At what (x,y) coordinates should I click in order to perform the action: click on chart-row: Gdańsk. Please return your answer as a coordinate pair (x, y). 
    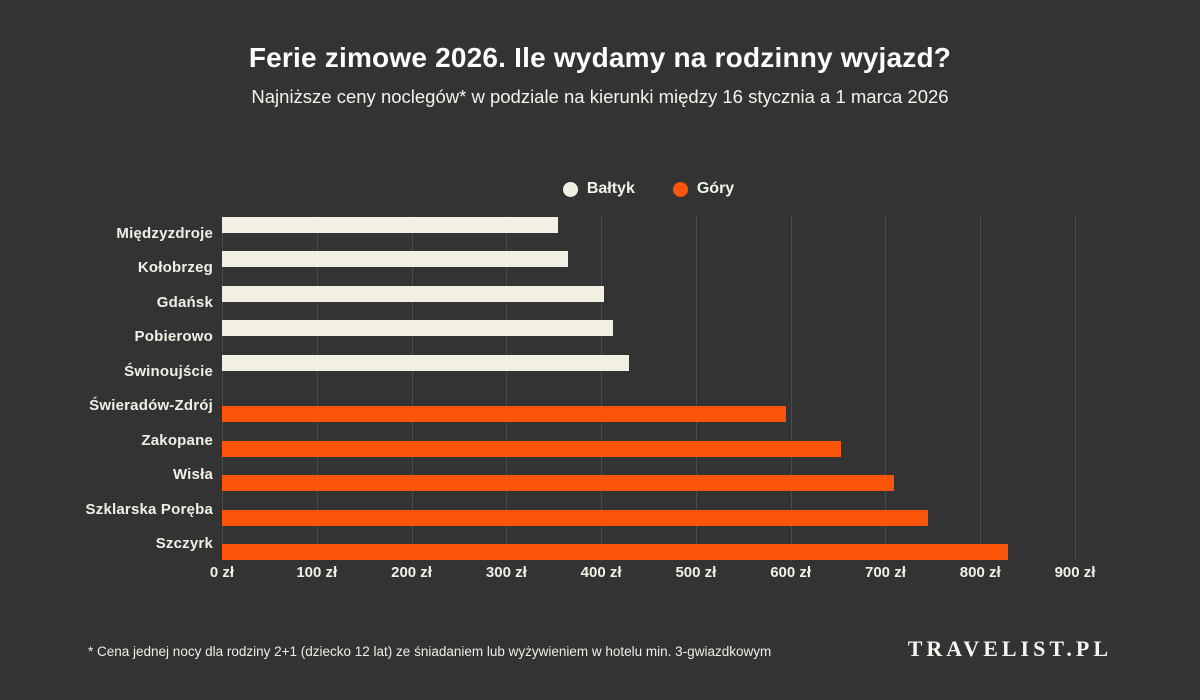
    Looking at the image, I should click on (600, 302).